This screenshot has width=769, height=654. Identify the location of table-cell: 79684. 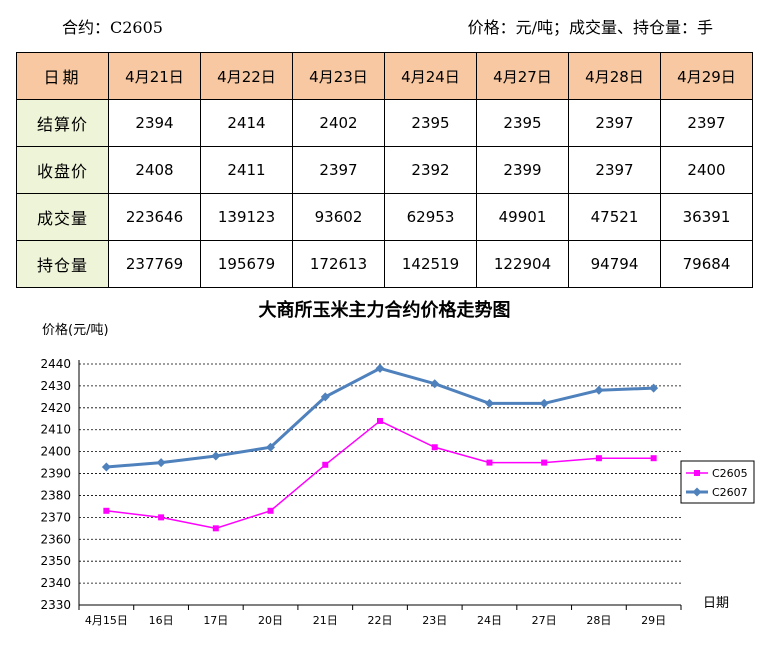
(706, 264).